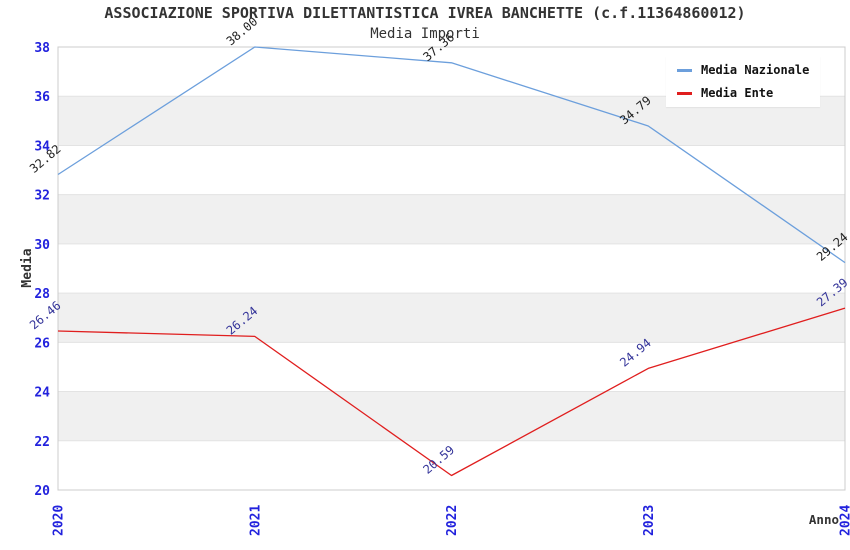 The image size is (850, 550). Describe the element at coordinates (42, 97) in the screenshot. I see `y-tick-label: 36` at that location.